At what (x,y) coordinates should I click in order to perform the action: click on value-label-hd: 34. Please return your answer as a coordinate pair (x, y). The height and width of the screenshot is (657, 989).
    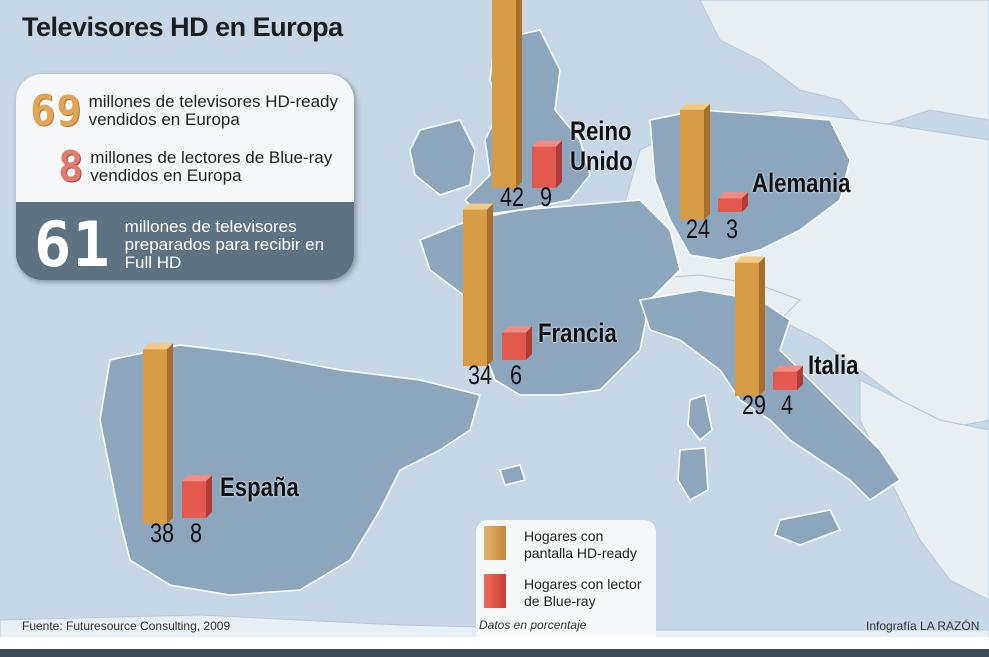
    Looking at the image, I should click on (480, 375).